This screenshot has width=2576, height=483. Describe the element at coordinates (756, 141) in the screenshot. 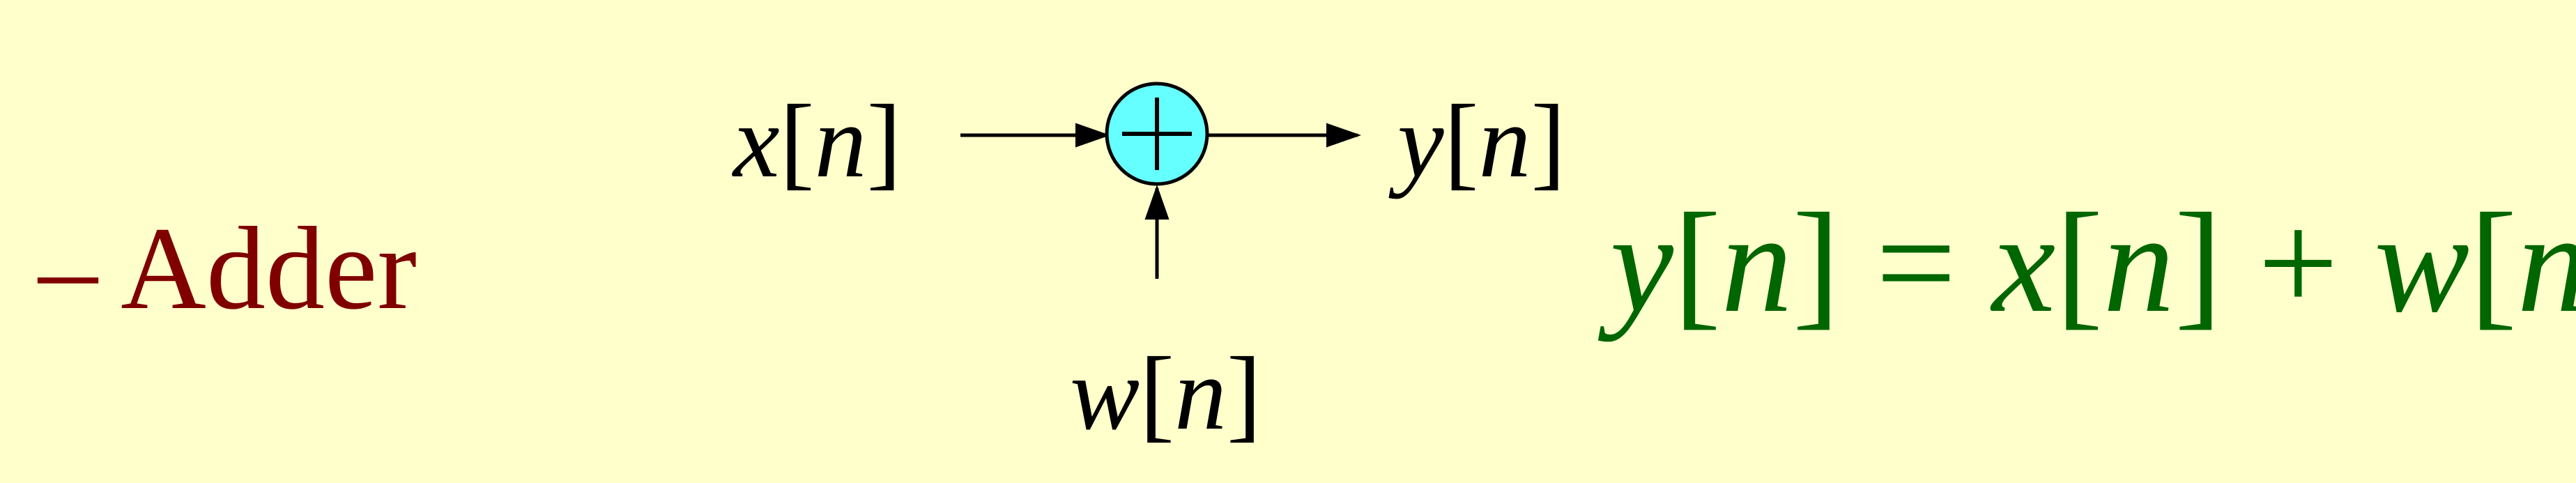

I see `label-x-var: x` at that location.